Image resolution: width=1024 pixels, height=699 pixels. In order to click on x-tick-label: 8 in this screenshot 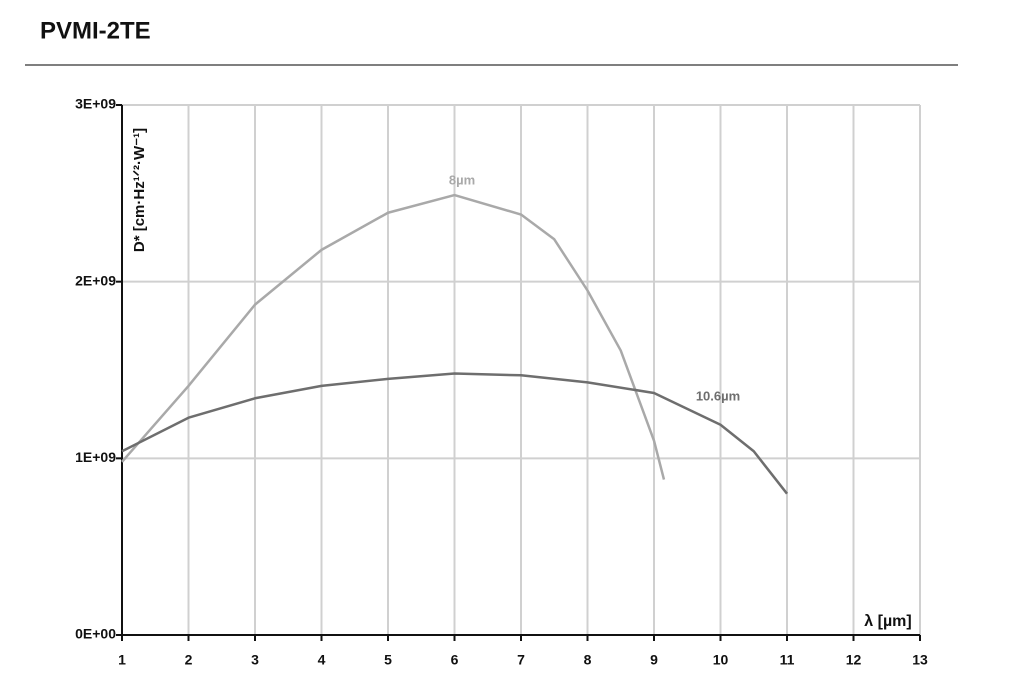, I will do `click(588, 660)`.